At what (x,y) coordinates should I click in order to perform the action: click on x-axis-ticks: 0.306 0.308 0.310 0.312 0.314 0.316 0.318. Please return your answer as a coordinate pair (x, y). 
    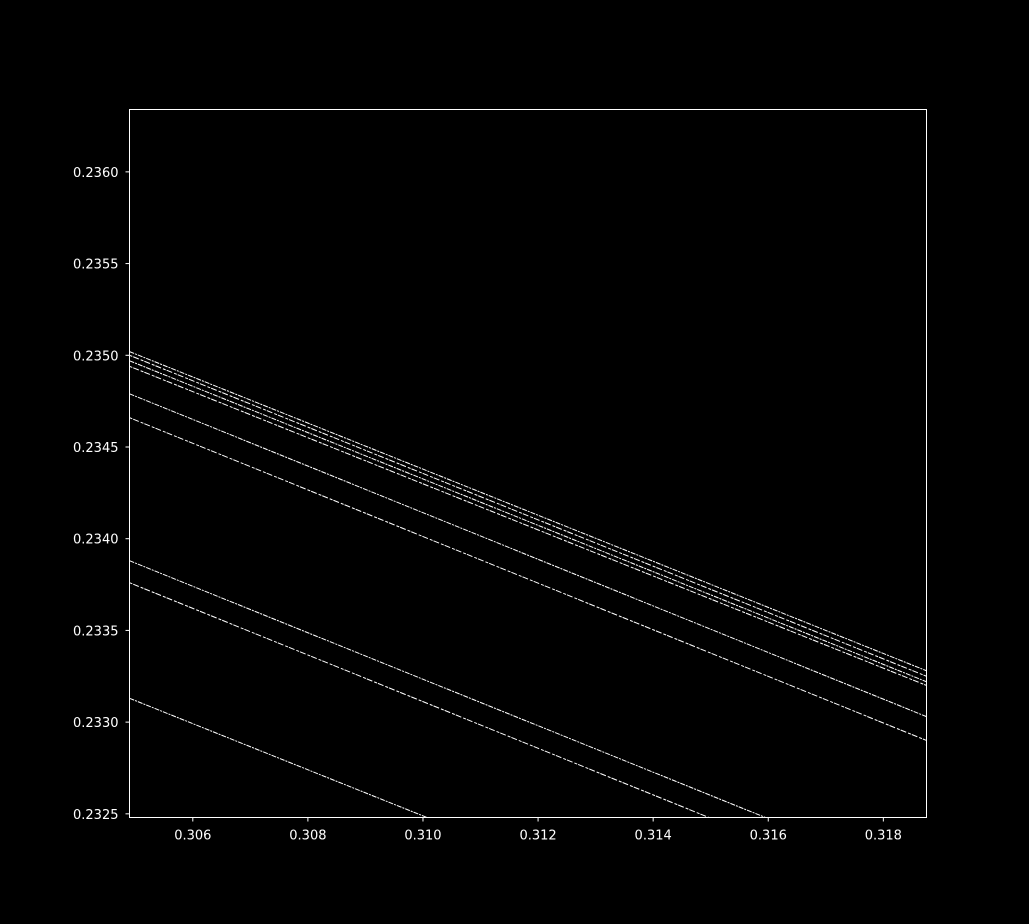
    Looking at the image, I should click on (538, 830).